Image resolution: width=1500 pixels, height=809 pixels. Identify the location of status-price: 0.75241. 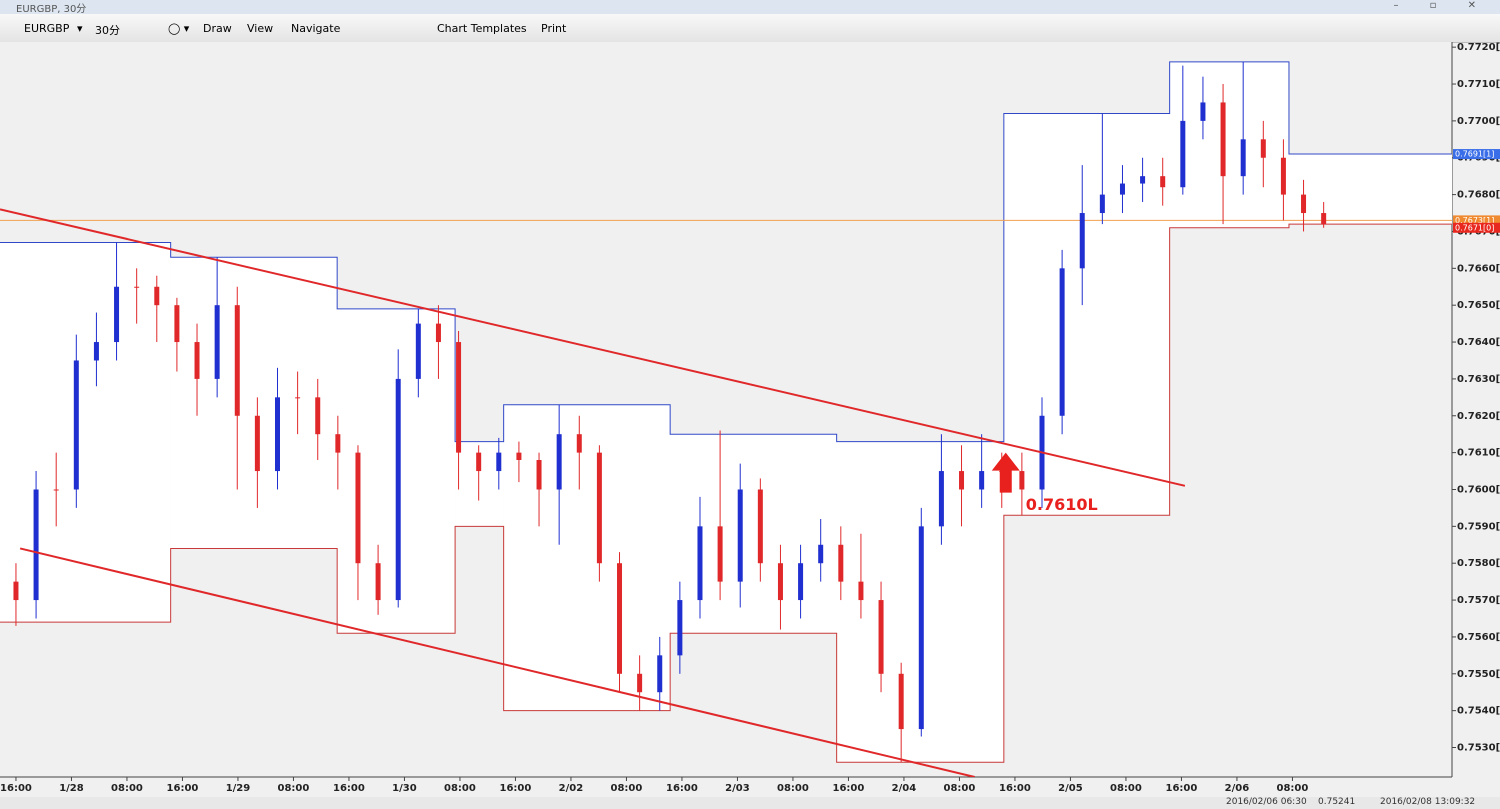
(1337, 802).